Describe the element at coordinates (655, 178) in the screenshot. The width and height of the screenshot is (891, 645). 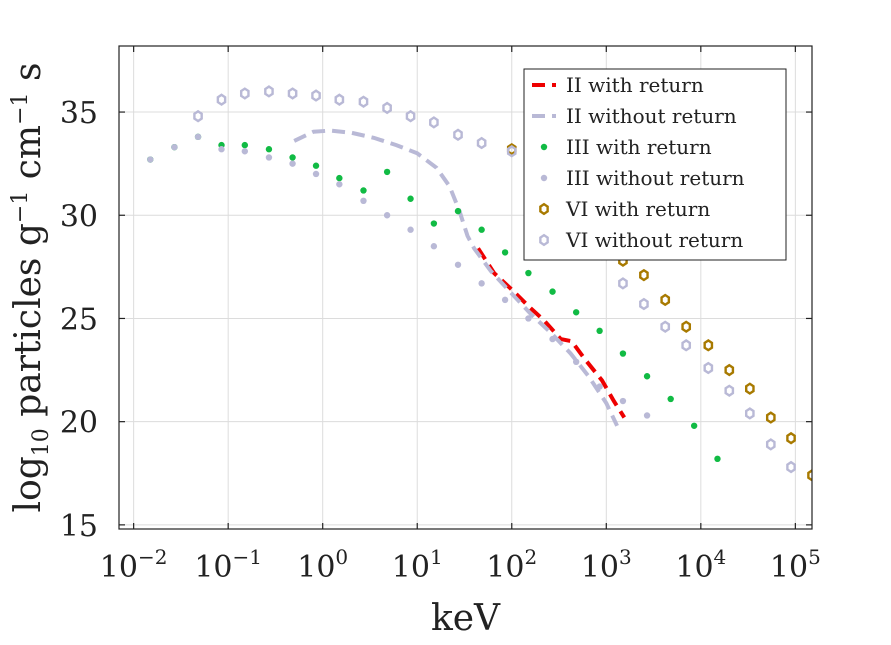
I see `legend-label-iii-without-return: III without return` at that location.